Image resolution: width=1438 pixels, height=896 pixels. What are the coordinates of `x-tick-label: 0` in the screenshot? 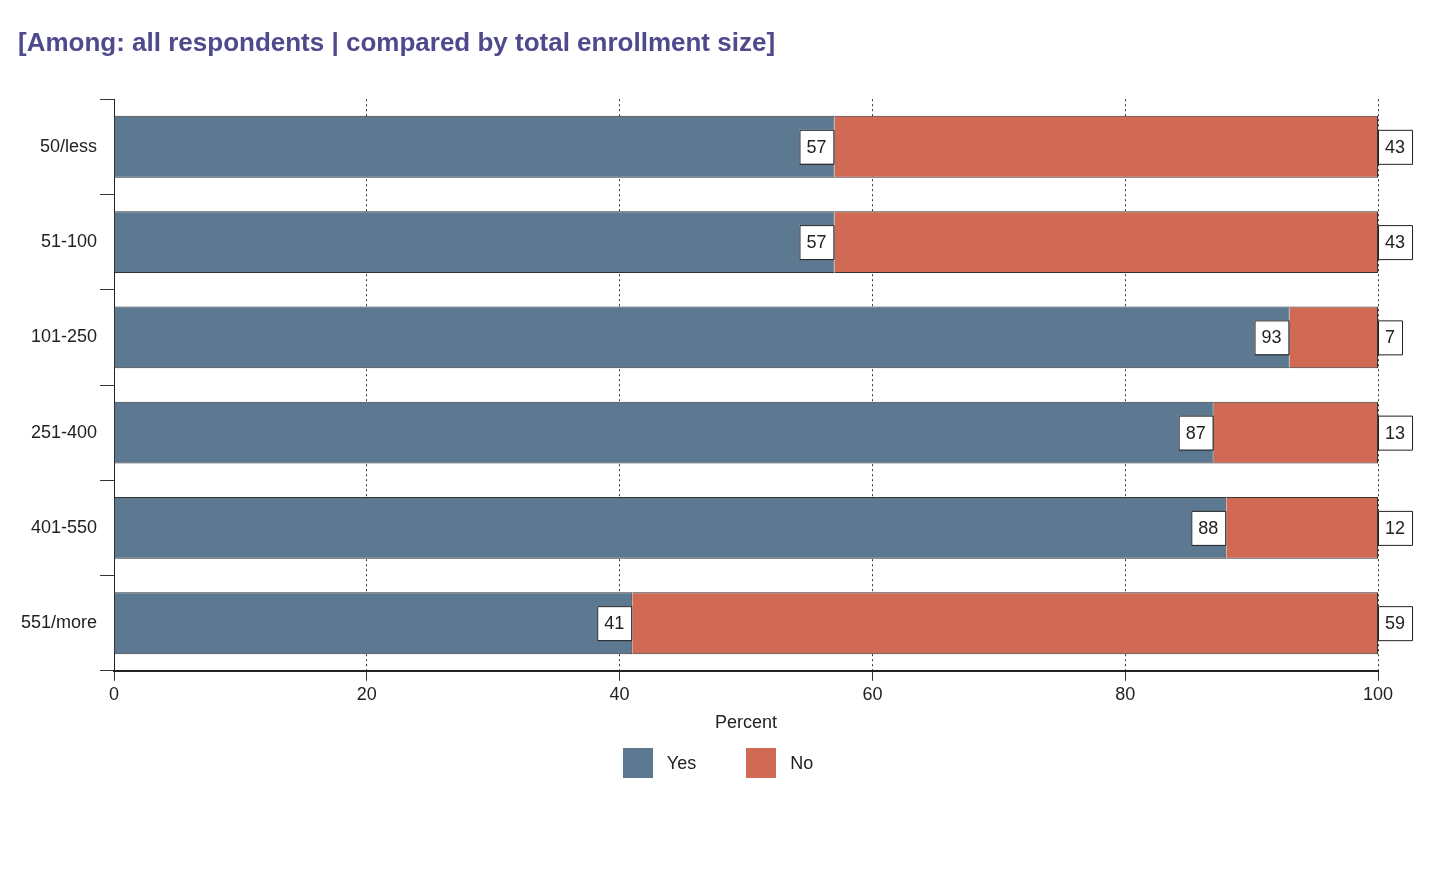 It's located at (114, 693).